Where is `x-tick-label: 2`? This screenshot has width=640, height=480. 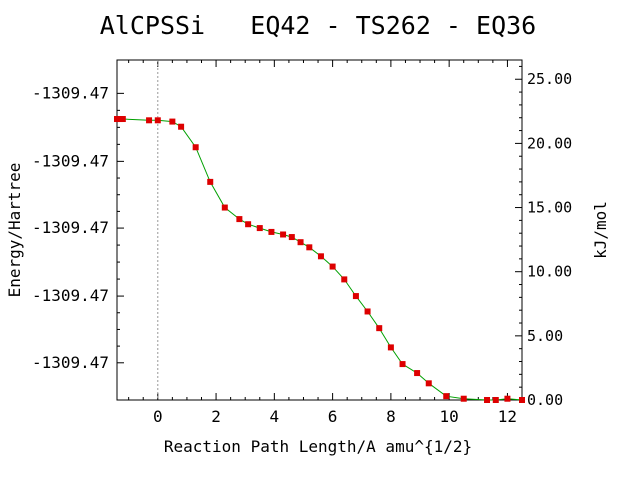 x-tick-label: 2 is located at coordinates (216, 416).